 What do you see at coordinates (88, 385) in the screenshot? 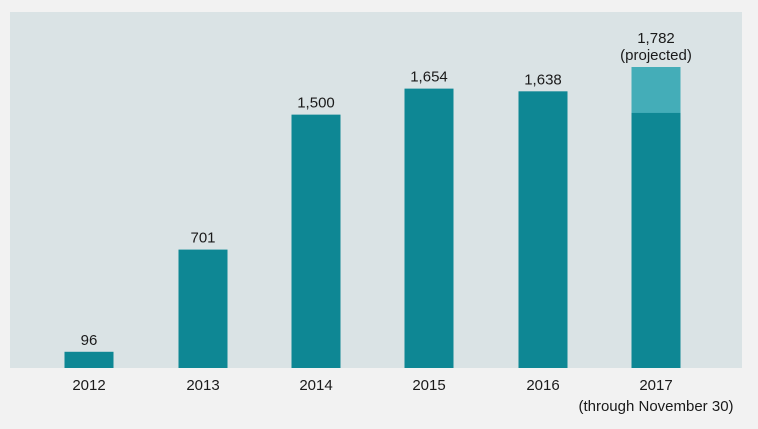
I see `x-tick-2012: 2012` at bounding box center [88, 385].